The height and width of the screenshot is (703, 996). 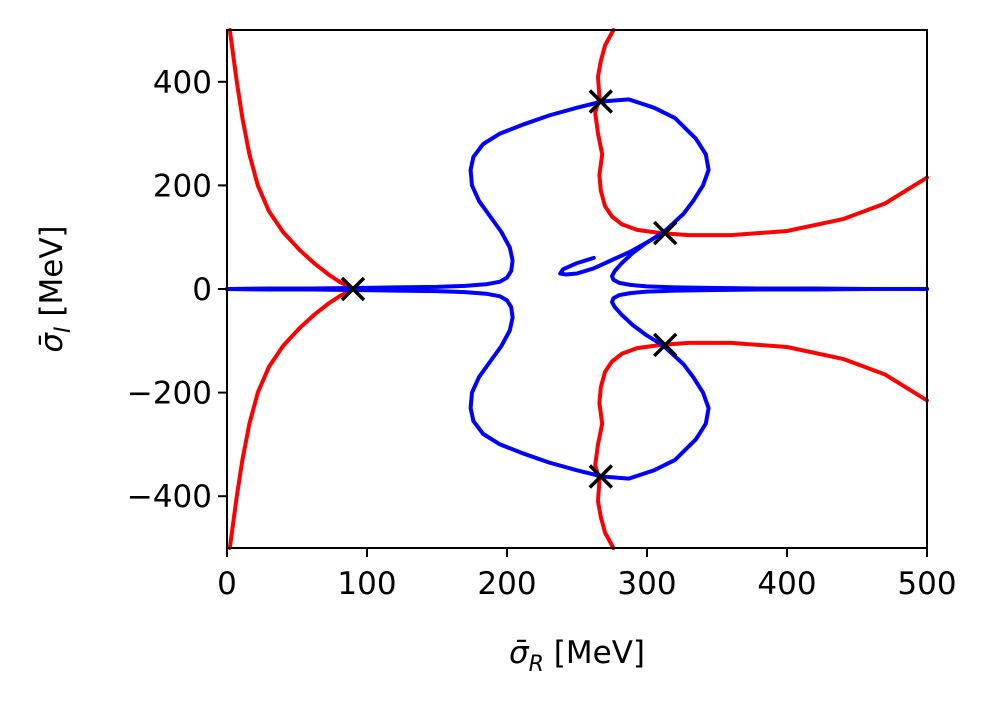 What do you see at coordinates (182, 83) in the screenshot?
I see `y-tick-label: 400` at bounding box center [182, 83].